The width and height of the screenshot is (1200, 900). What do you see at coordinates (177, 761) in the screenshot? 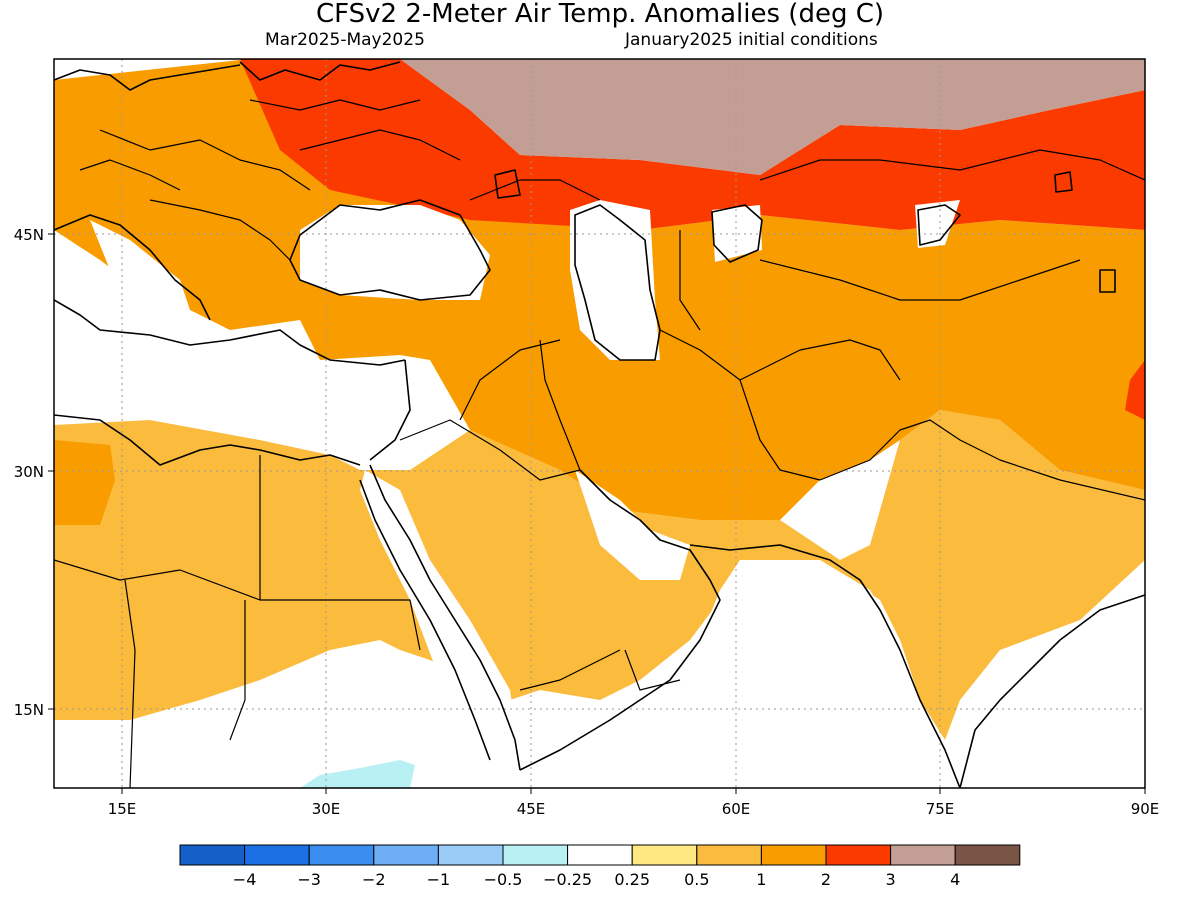
I see `southwest-africa-white` at bounding box center [177, 761].